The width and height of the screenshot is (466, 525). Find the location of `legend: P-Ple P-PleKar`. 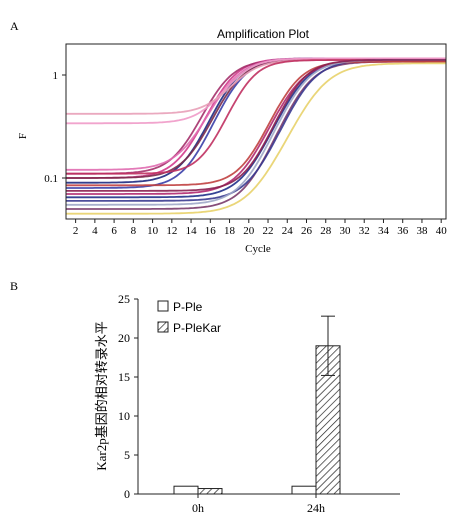

legend: P-Ple P-PleKar is located at coordinates (189, 317).